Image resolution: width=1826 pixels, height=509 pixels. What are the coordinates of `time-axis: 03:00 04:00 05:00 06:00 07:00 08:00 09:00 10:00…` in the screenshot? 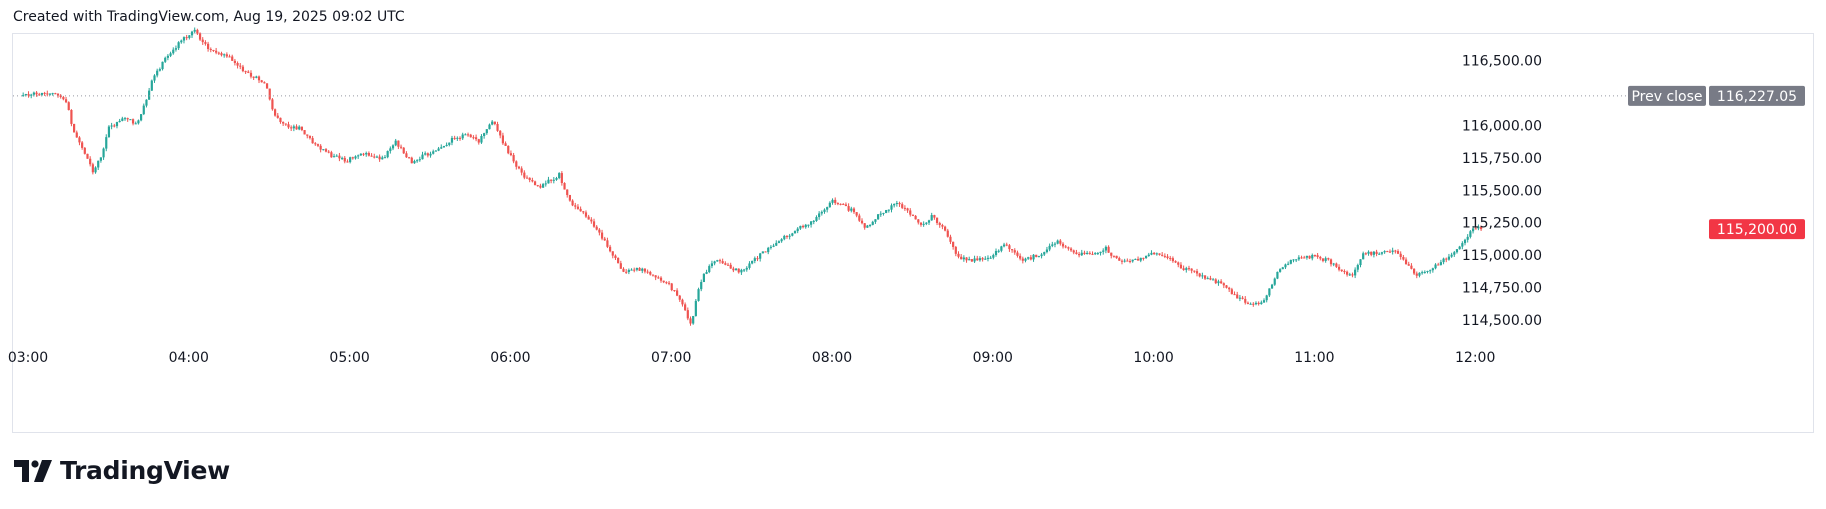 It's located at (752, 358).